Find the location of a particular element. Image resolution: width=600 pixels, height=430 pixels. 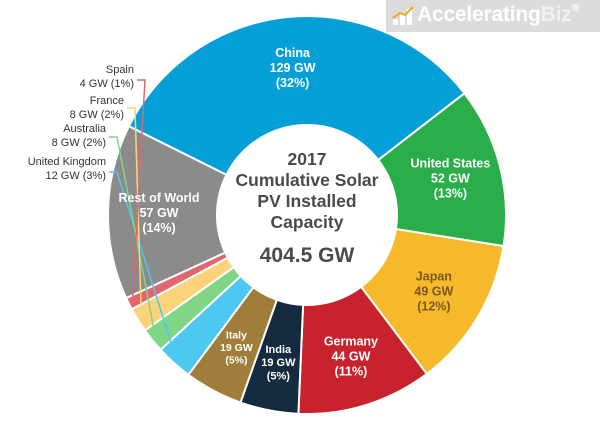

brand-name-part-2: Biz is located at coordinates (556, 14).